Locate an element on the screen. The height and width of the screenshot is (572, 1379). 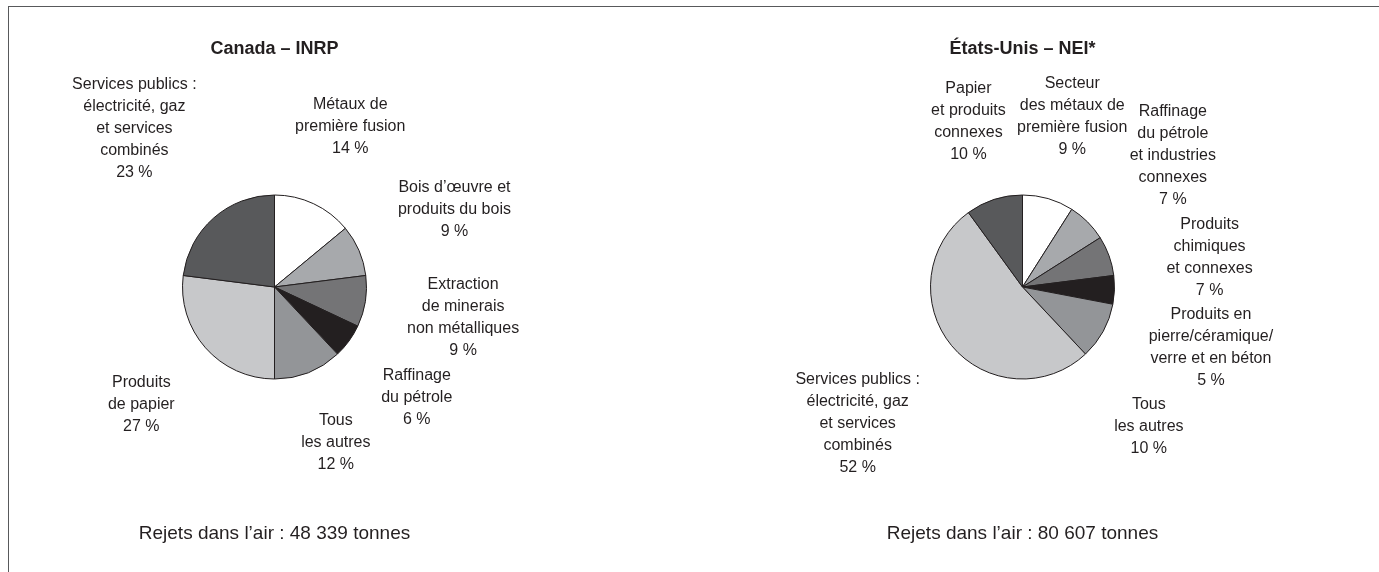
data-label: 23 % is located at coordinates (134, 172).